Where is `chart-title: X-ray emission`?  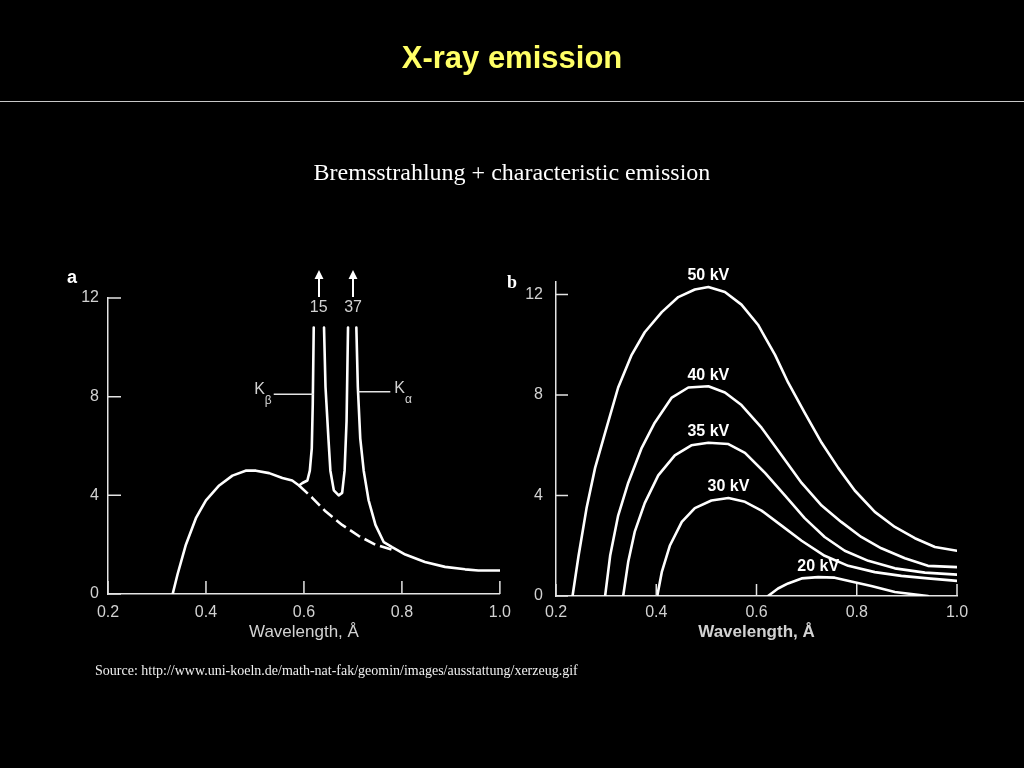
chart-title: X-ray emission is located at coordinates (512, 58).